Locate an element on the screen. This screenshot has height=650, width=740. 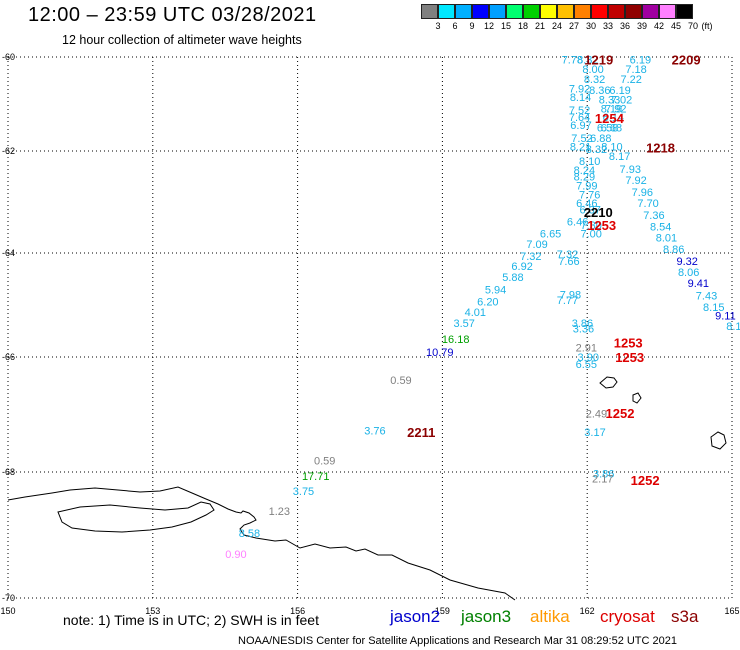
coastline-inlet is located at coordinates (136, 517).